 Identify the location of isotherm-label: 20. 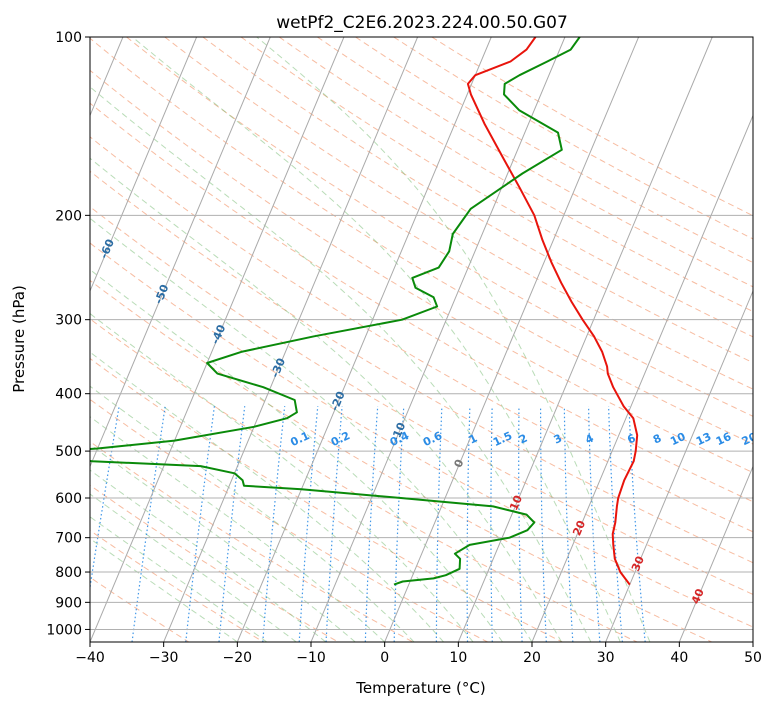
(579, 527).